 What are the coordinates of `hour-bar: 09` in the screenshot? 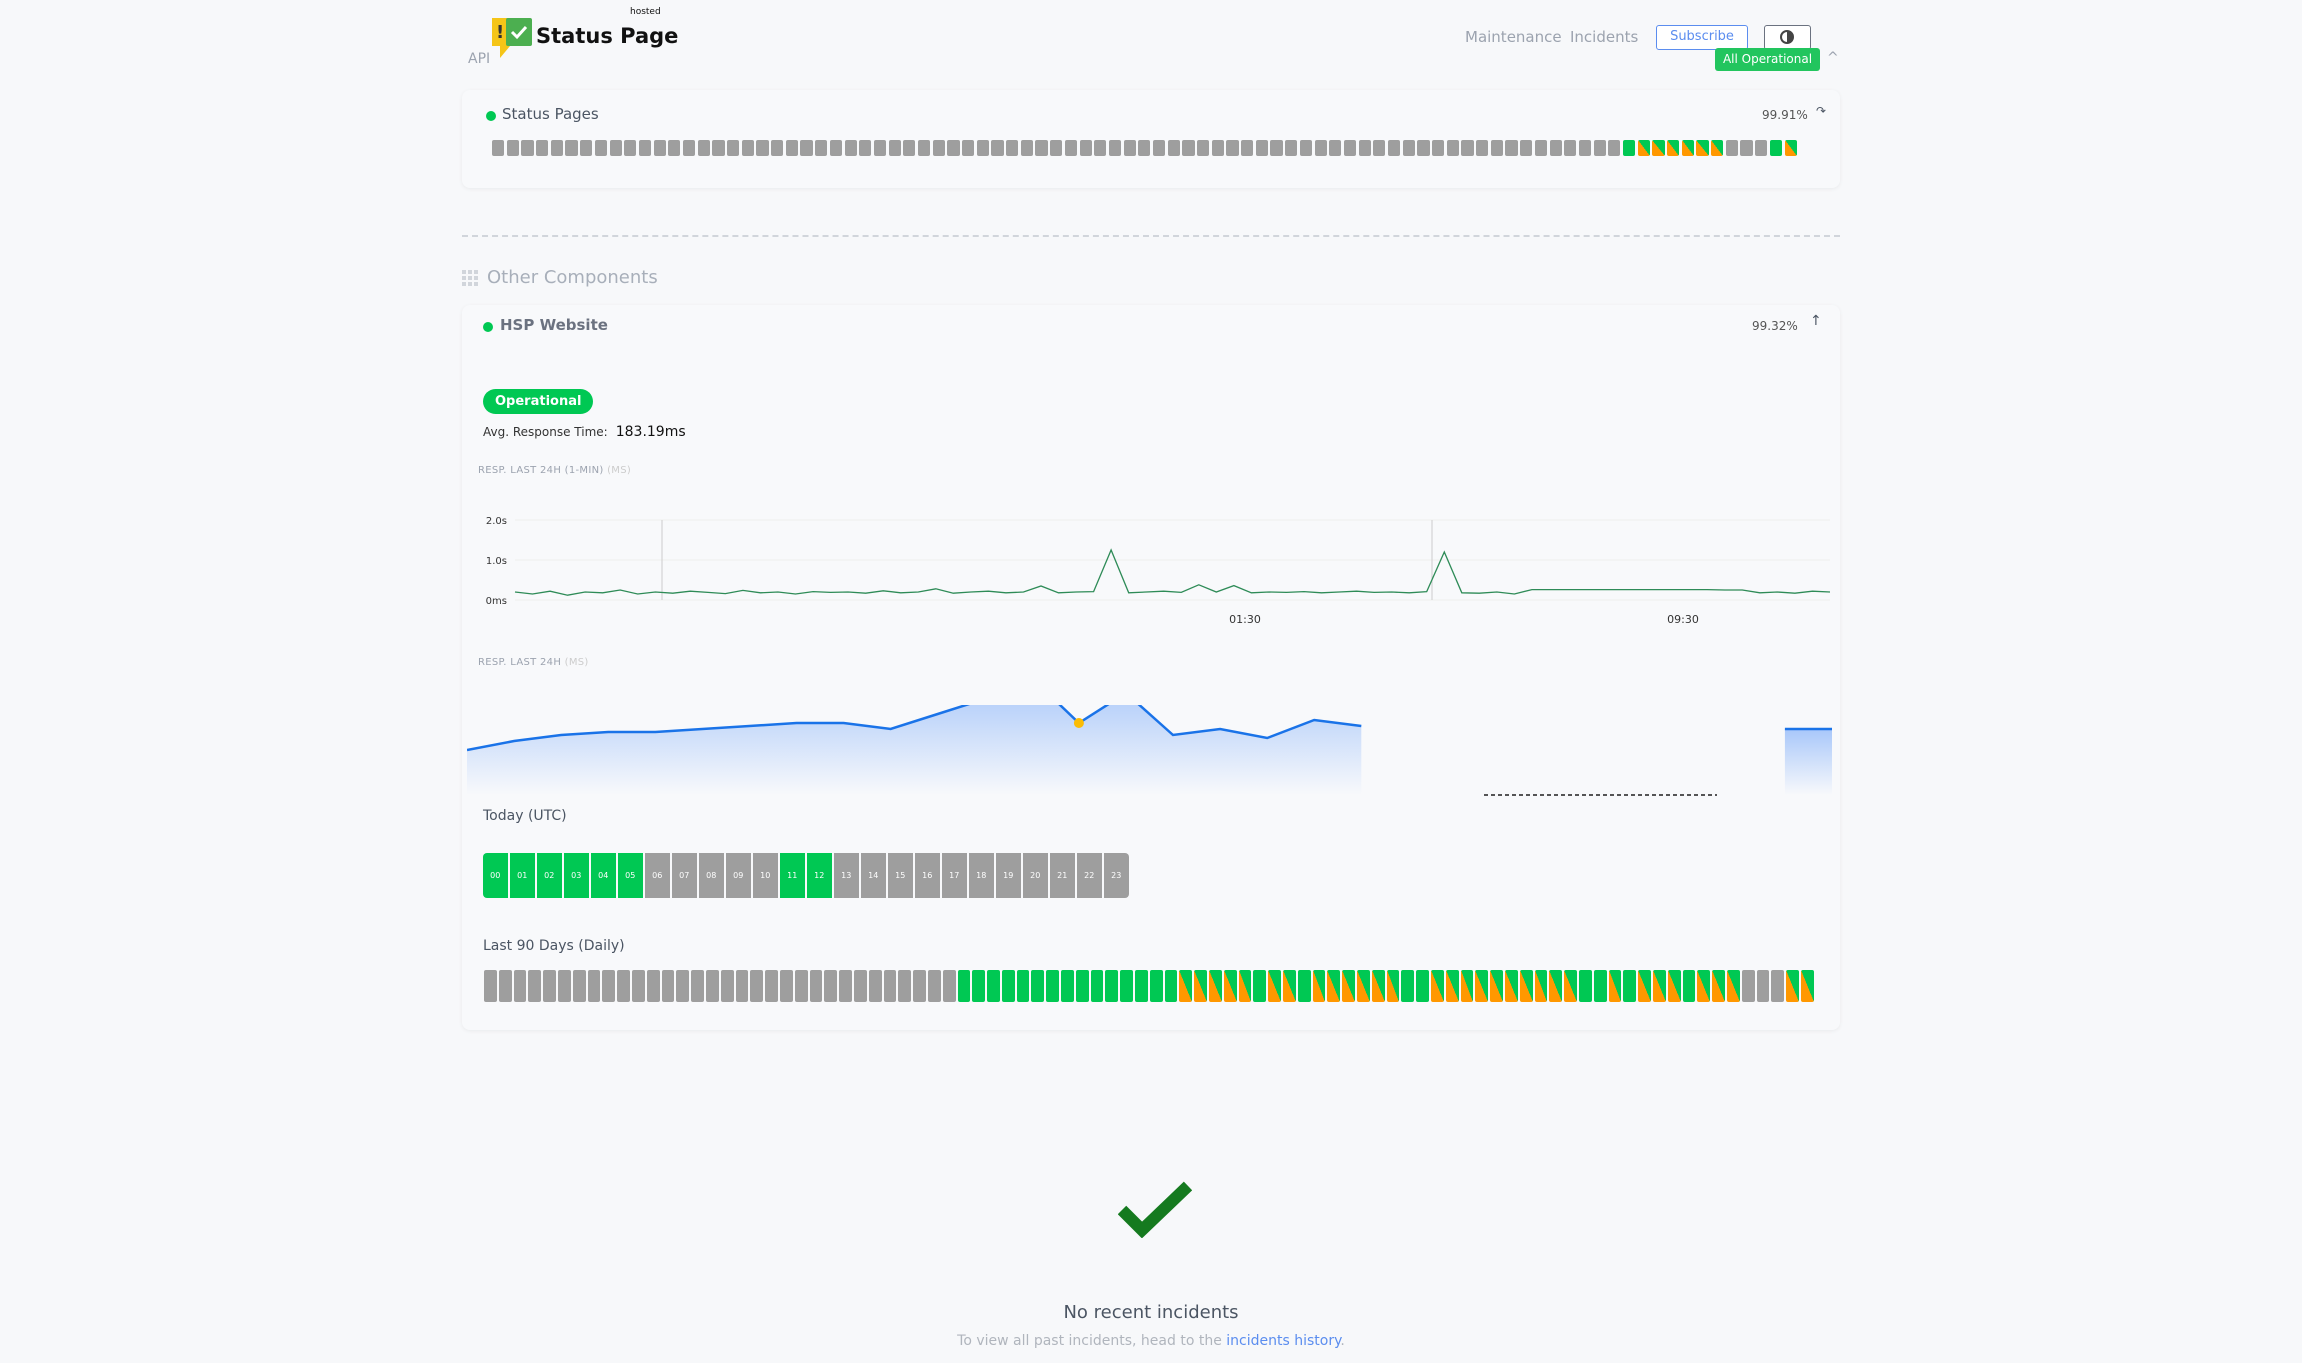 It's located at (738, 875).